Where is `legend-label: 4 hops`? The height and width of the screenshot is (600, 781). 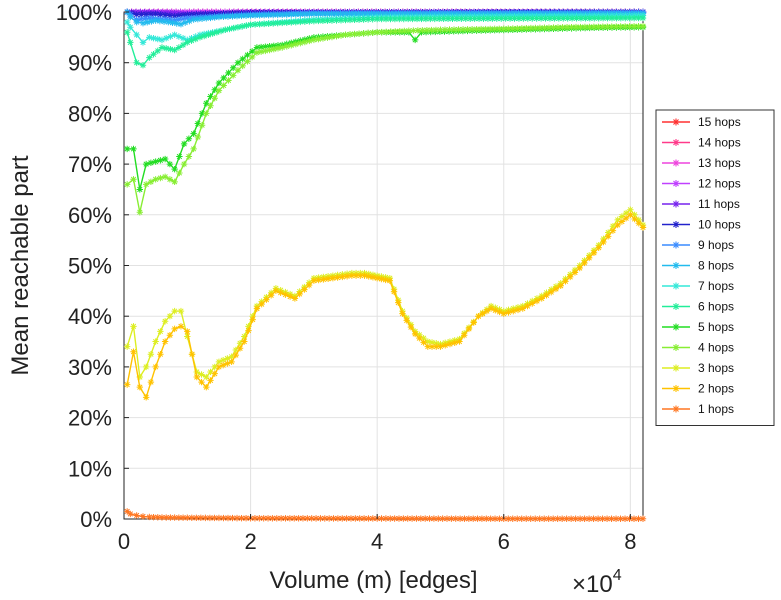
legend-label: 4 hops is located at coordinates (716, 348).